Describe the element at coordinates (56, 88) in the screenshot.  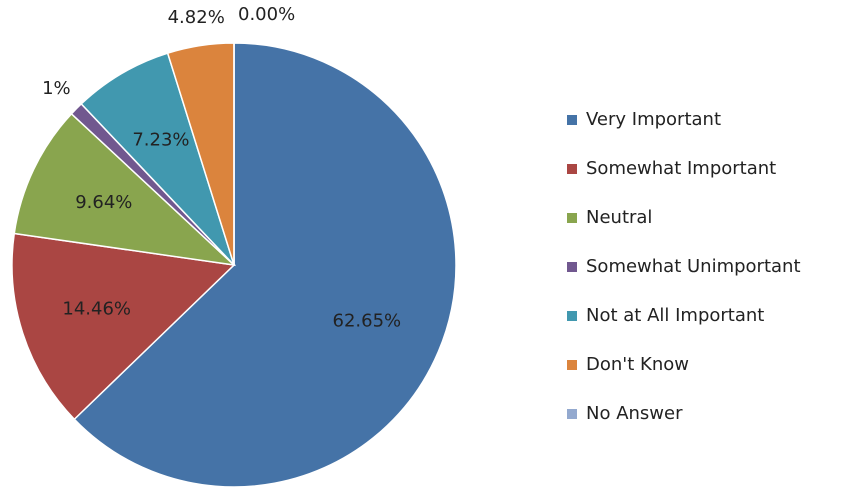
I see `data-label: 1%` at that location.